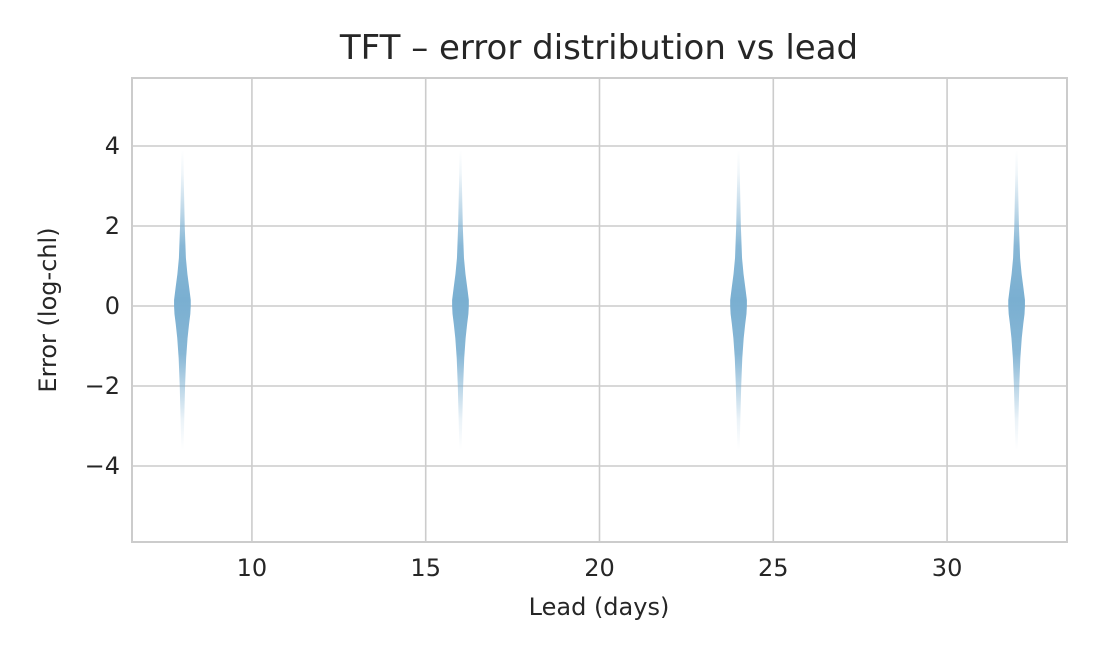  What do you see at coordinates (112, 226) in the screenshot?
I see `y-tick-label: 2` at bounding box center [112, 226].